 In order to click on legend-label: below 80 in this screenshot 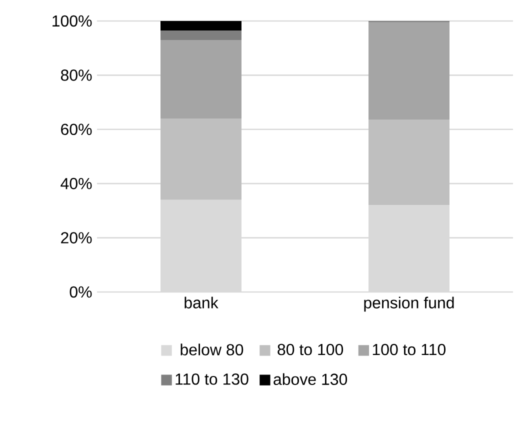, I will do `click(212, 350)`.